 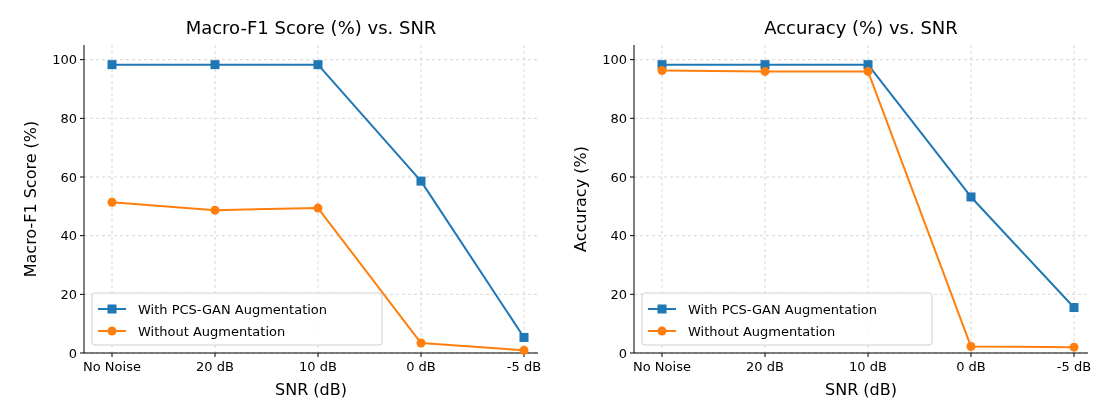 I want to click on y-axis-title: Accuracy (%), so click(x=580, y=199).